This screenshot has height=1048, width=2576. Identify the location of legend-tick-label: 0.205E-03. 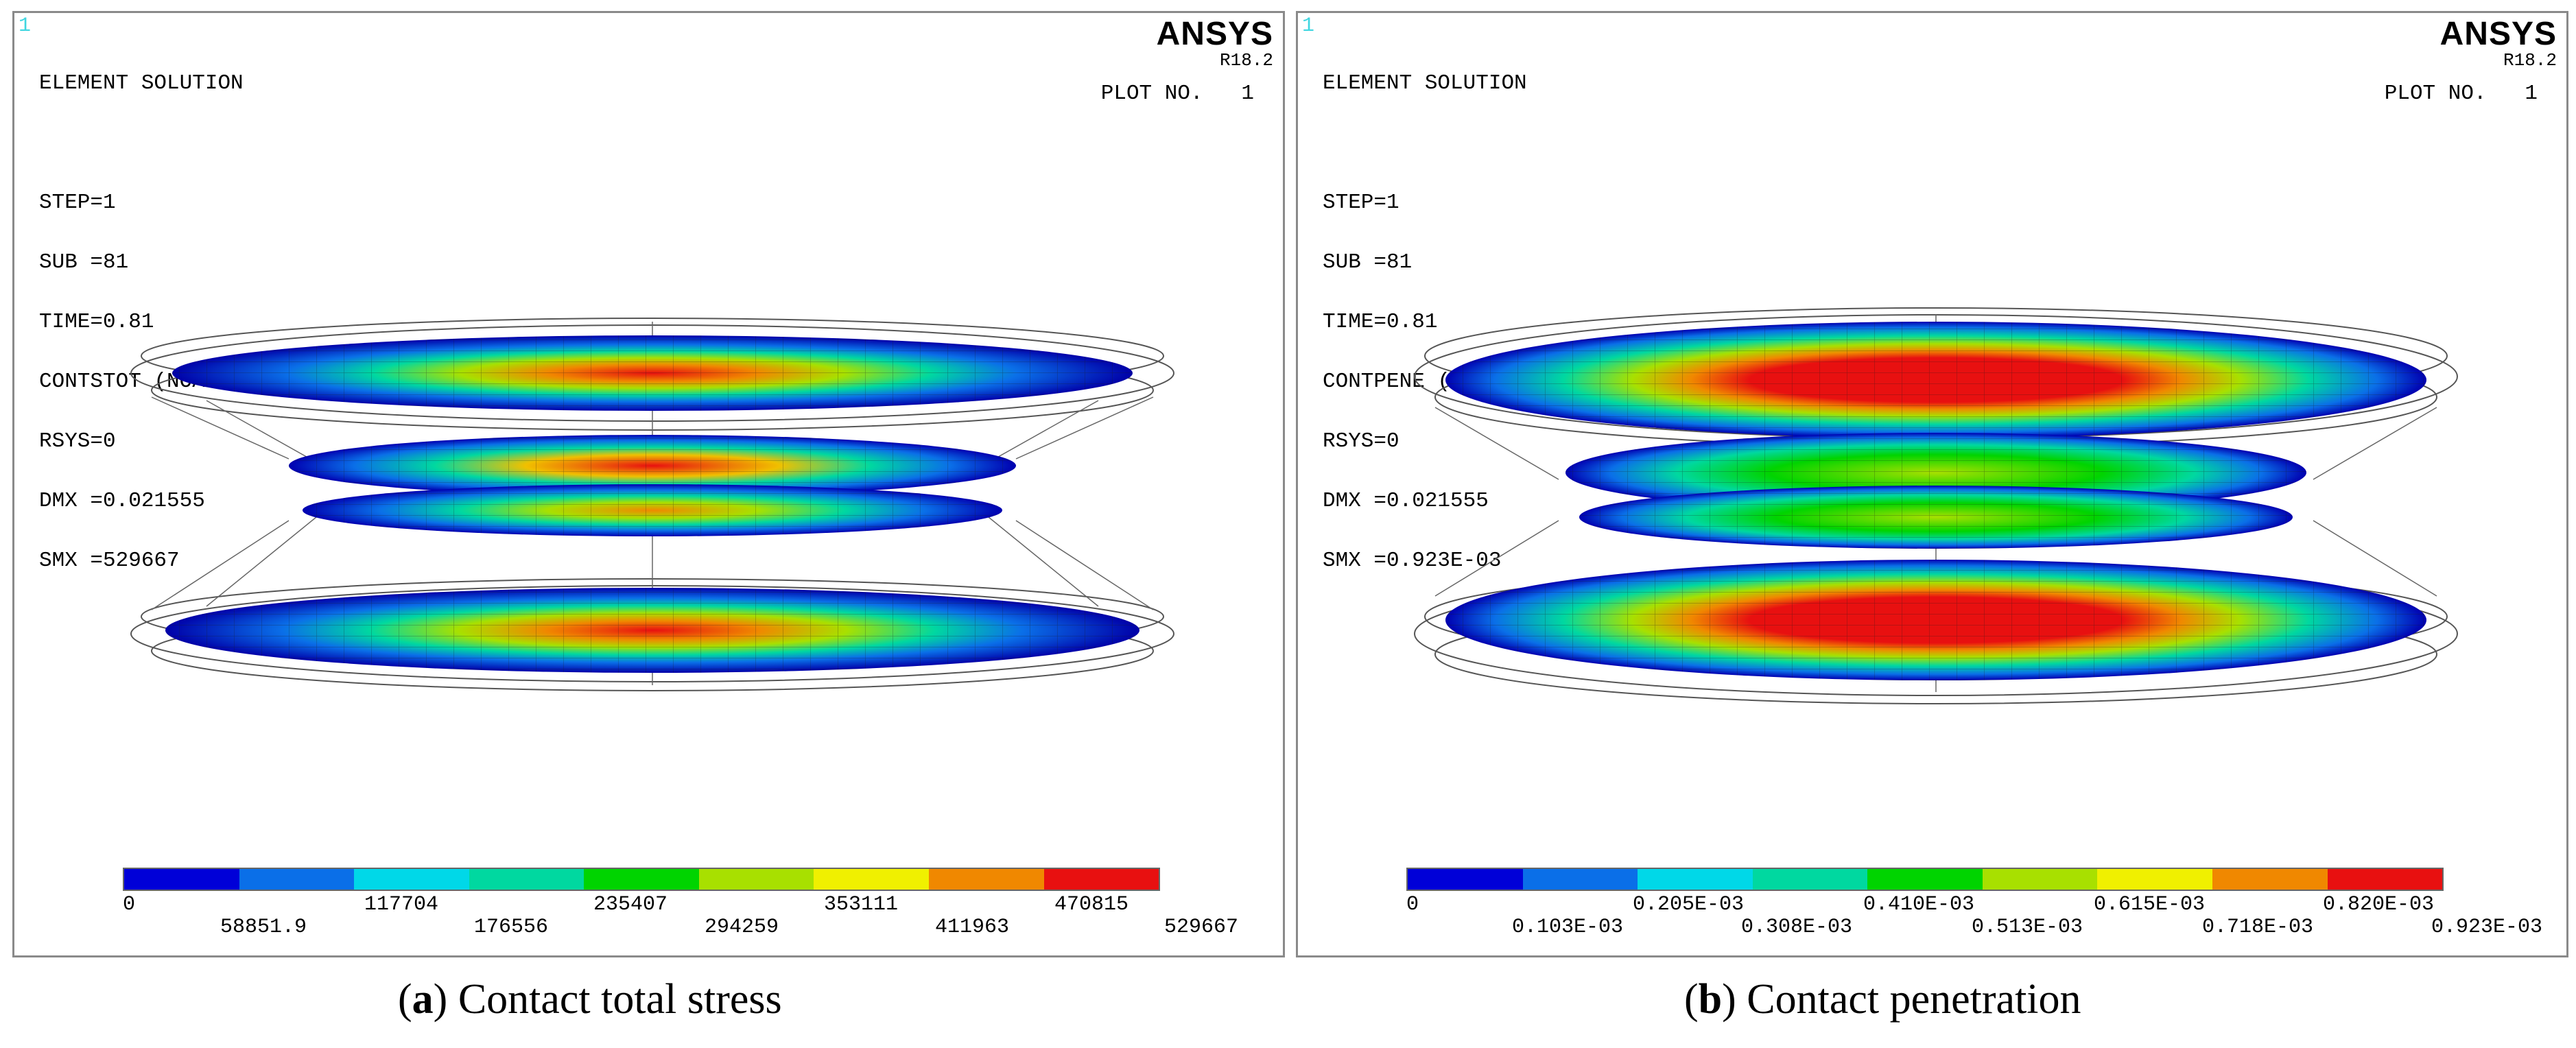
(1689, 905).